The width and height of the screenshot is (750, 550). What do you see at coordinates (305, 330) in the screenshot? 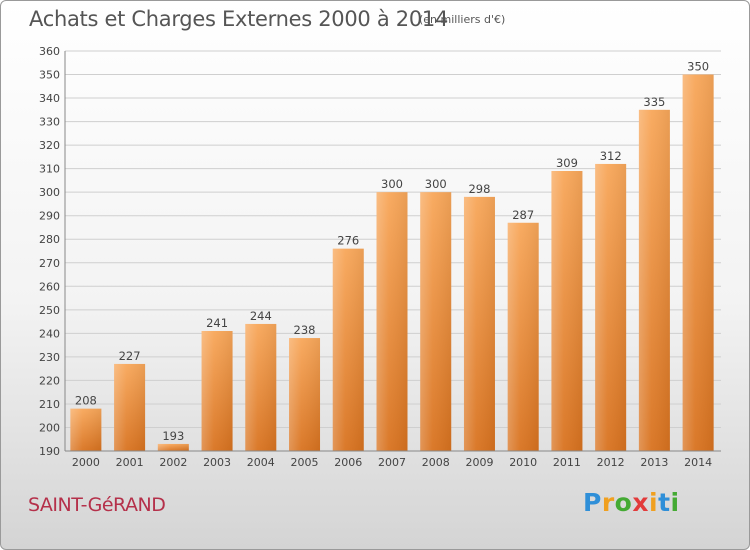
I see `data-label: 238` at bounding box center [305, 330].